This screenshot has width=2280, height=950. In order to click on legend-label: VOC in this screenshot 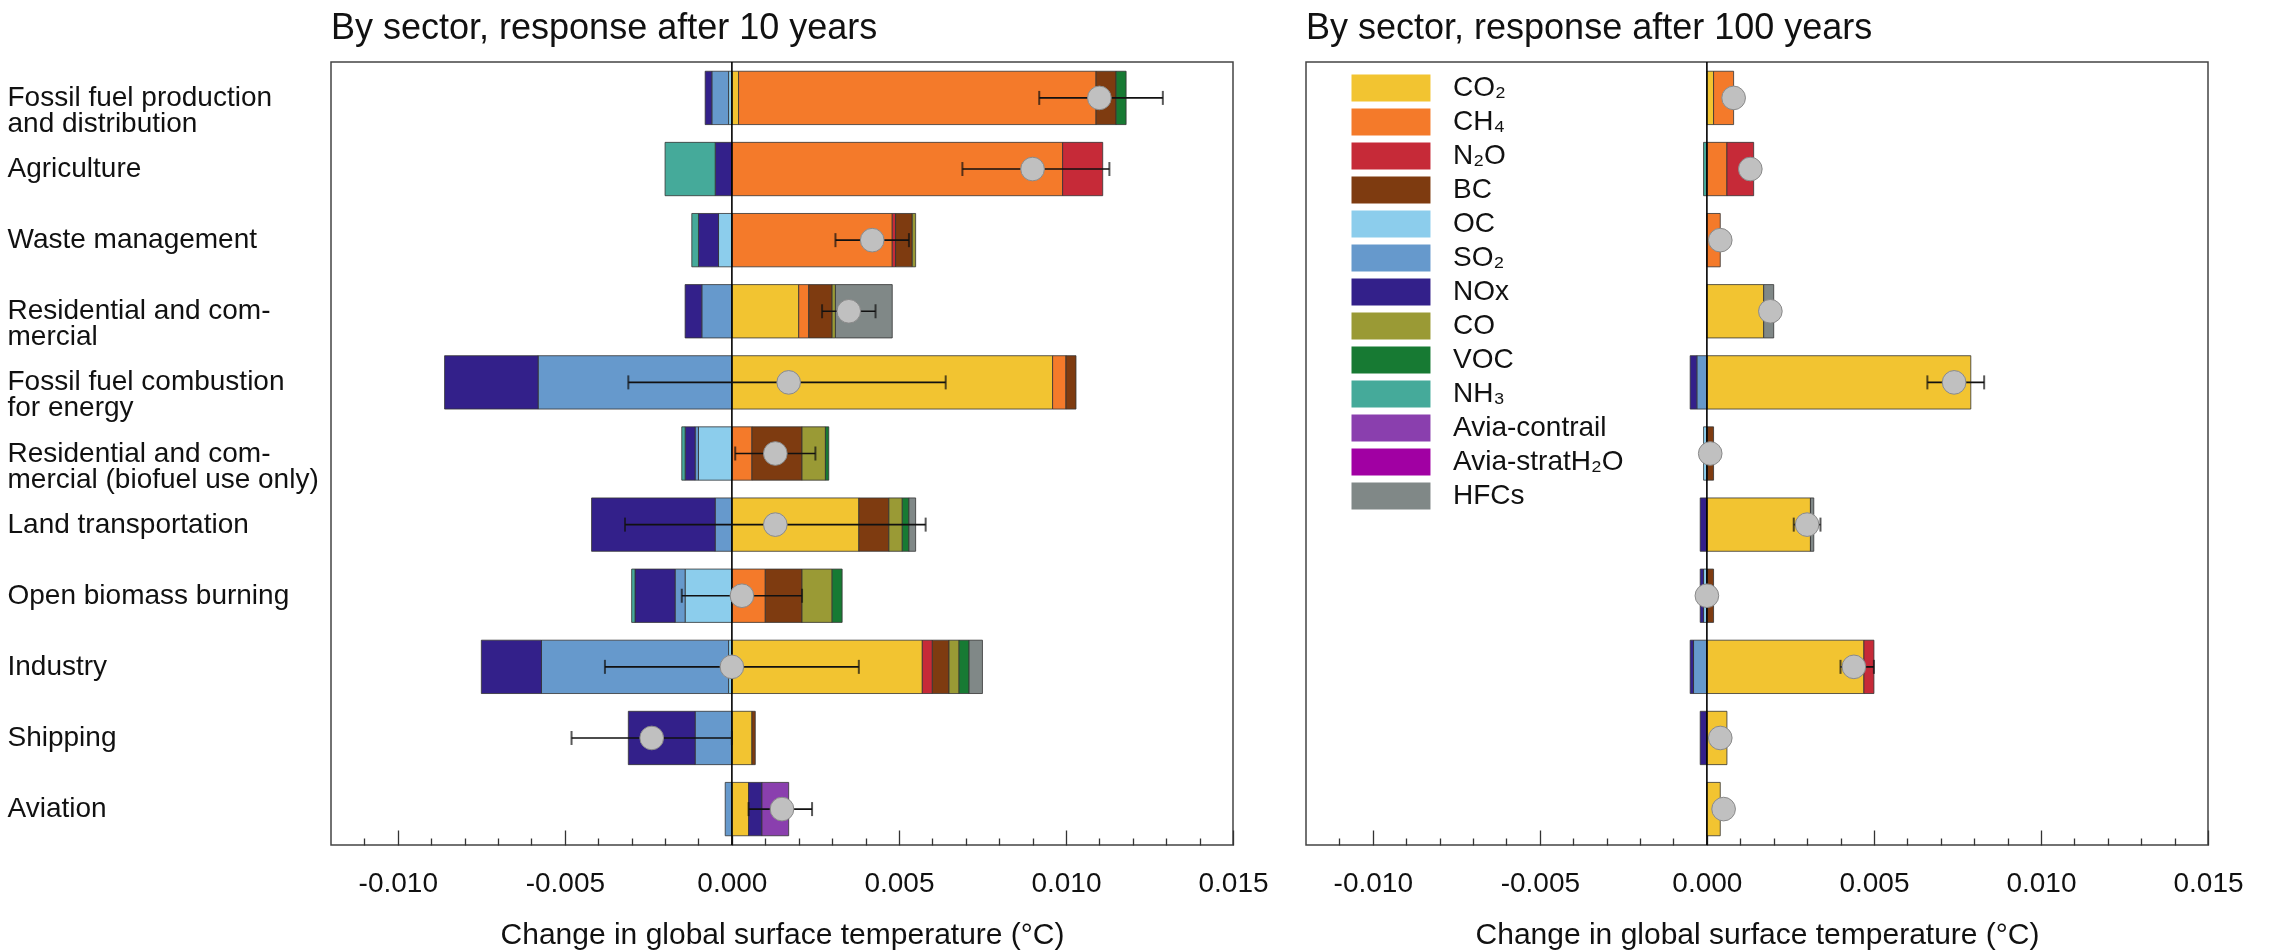, I will do `click(1483, 358)`.